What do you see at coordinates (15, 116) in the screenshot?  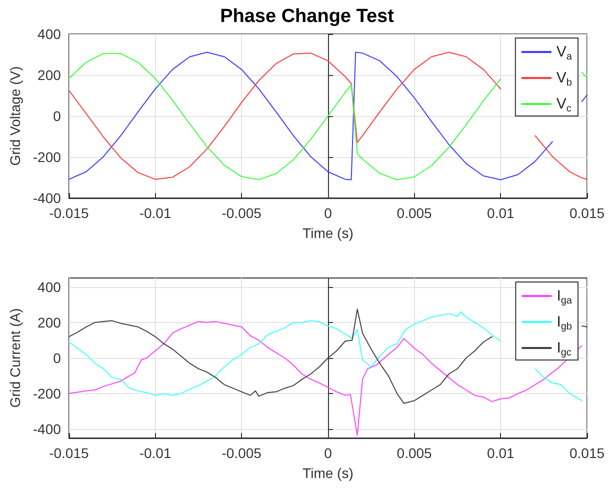 I see `y-axis-title: Grid Voltage (V)` at bounding box center [15, 116].